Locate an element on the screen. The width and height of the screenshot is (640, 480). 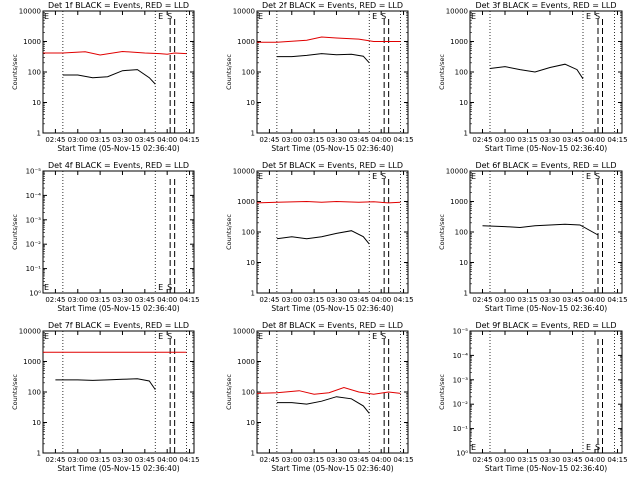
series-line-lld is located at coordinates (115, 53).